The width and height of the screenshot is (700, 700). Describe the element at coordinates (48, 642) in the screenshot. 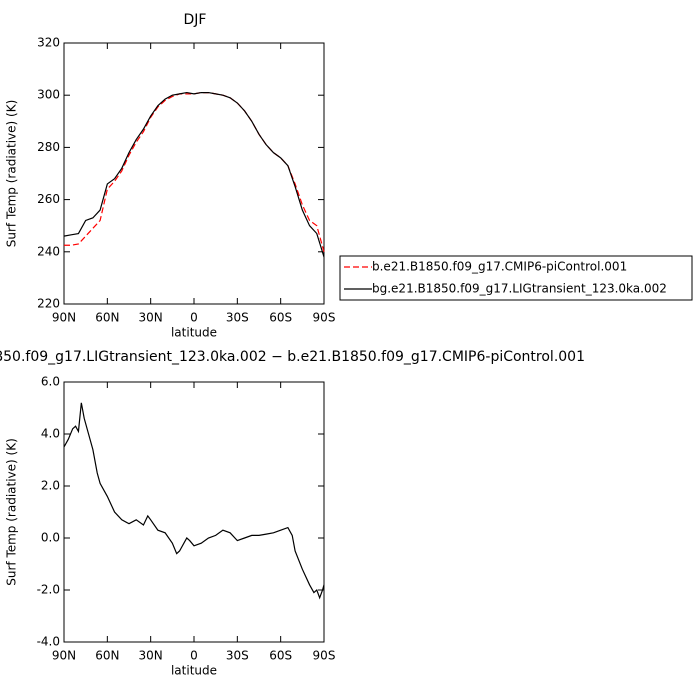

I see `y-tick-label: -4.0` at that location.